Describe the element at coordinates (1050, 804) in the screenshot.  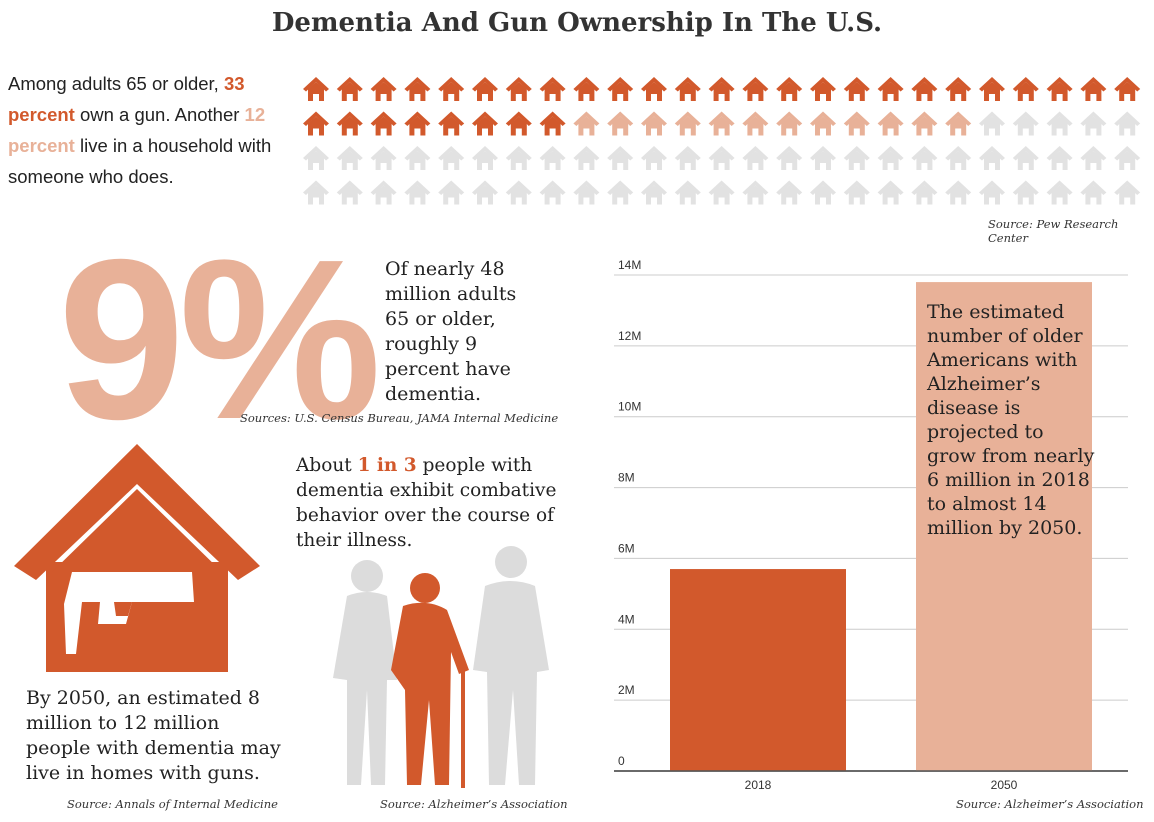
I see `source-alzheimers-2: Source: Alzheimer’s Association` at that location.